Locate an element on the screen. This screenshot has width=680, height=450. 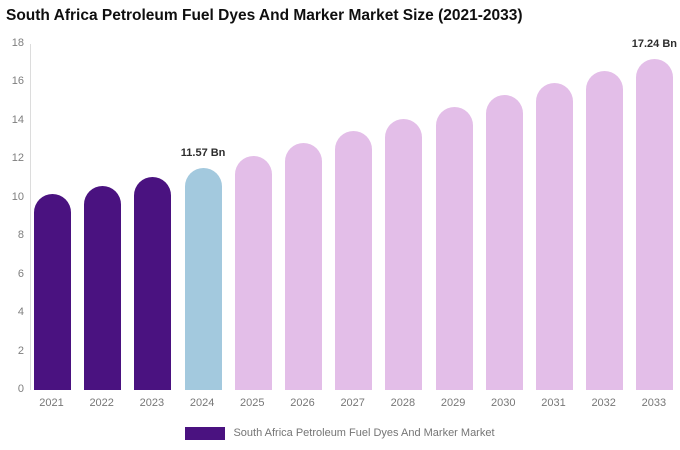
x-axis-tick-label: 2031 is located at coordinates (553, 403).